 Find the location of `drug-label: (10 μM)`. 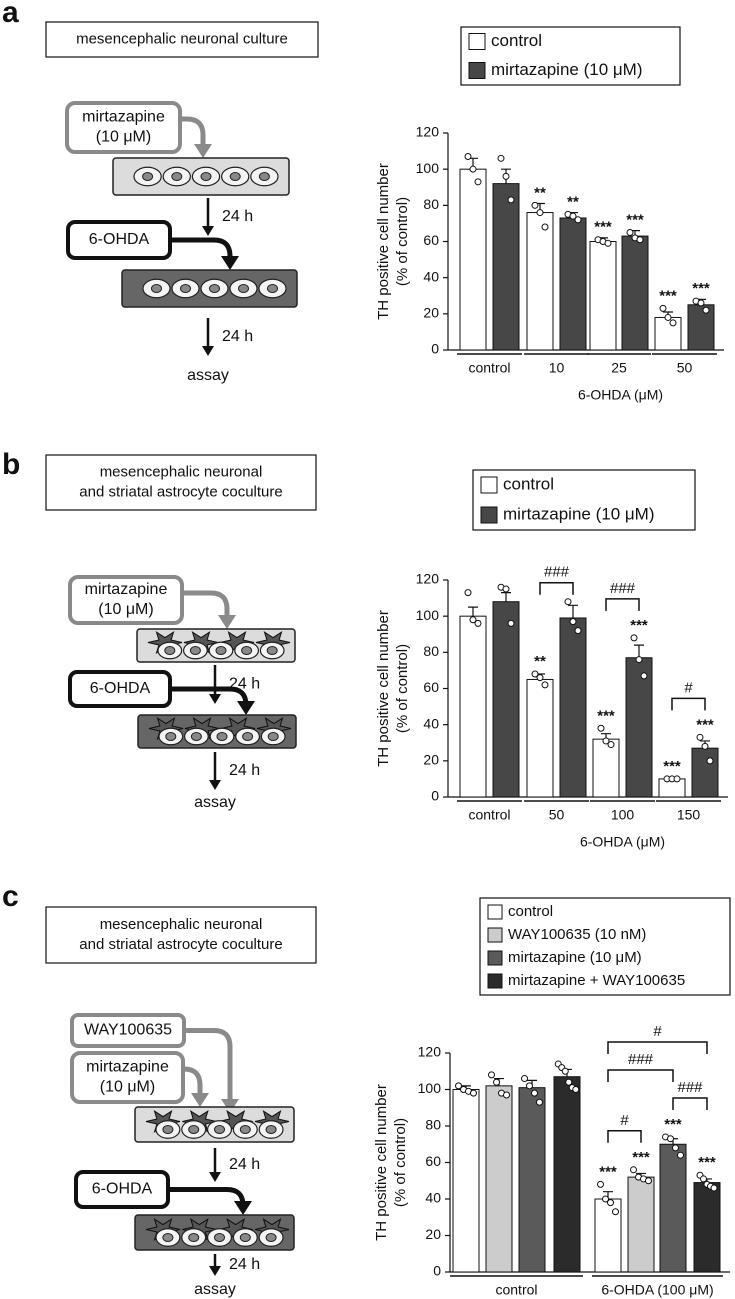

drug-label: (10 μM) is located at coordinates (123, 137).